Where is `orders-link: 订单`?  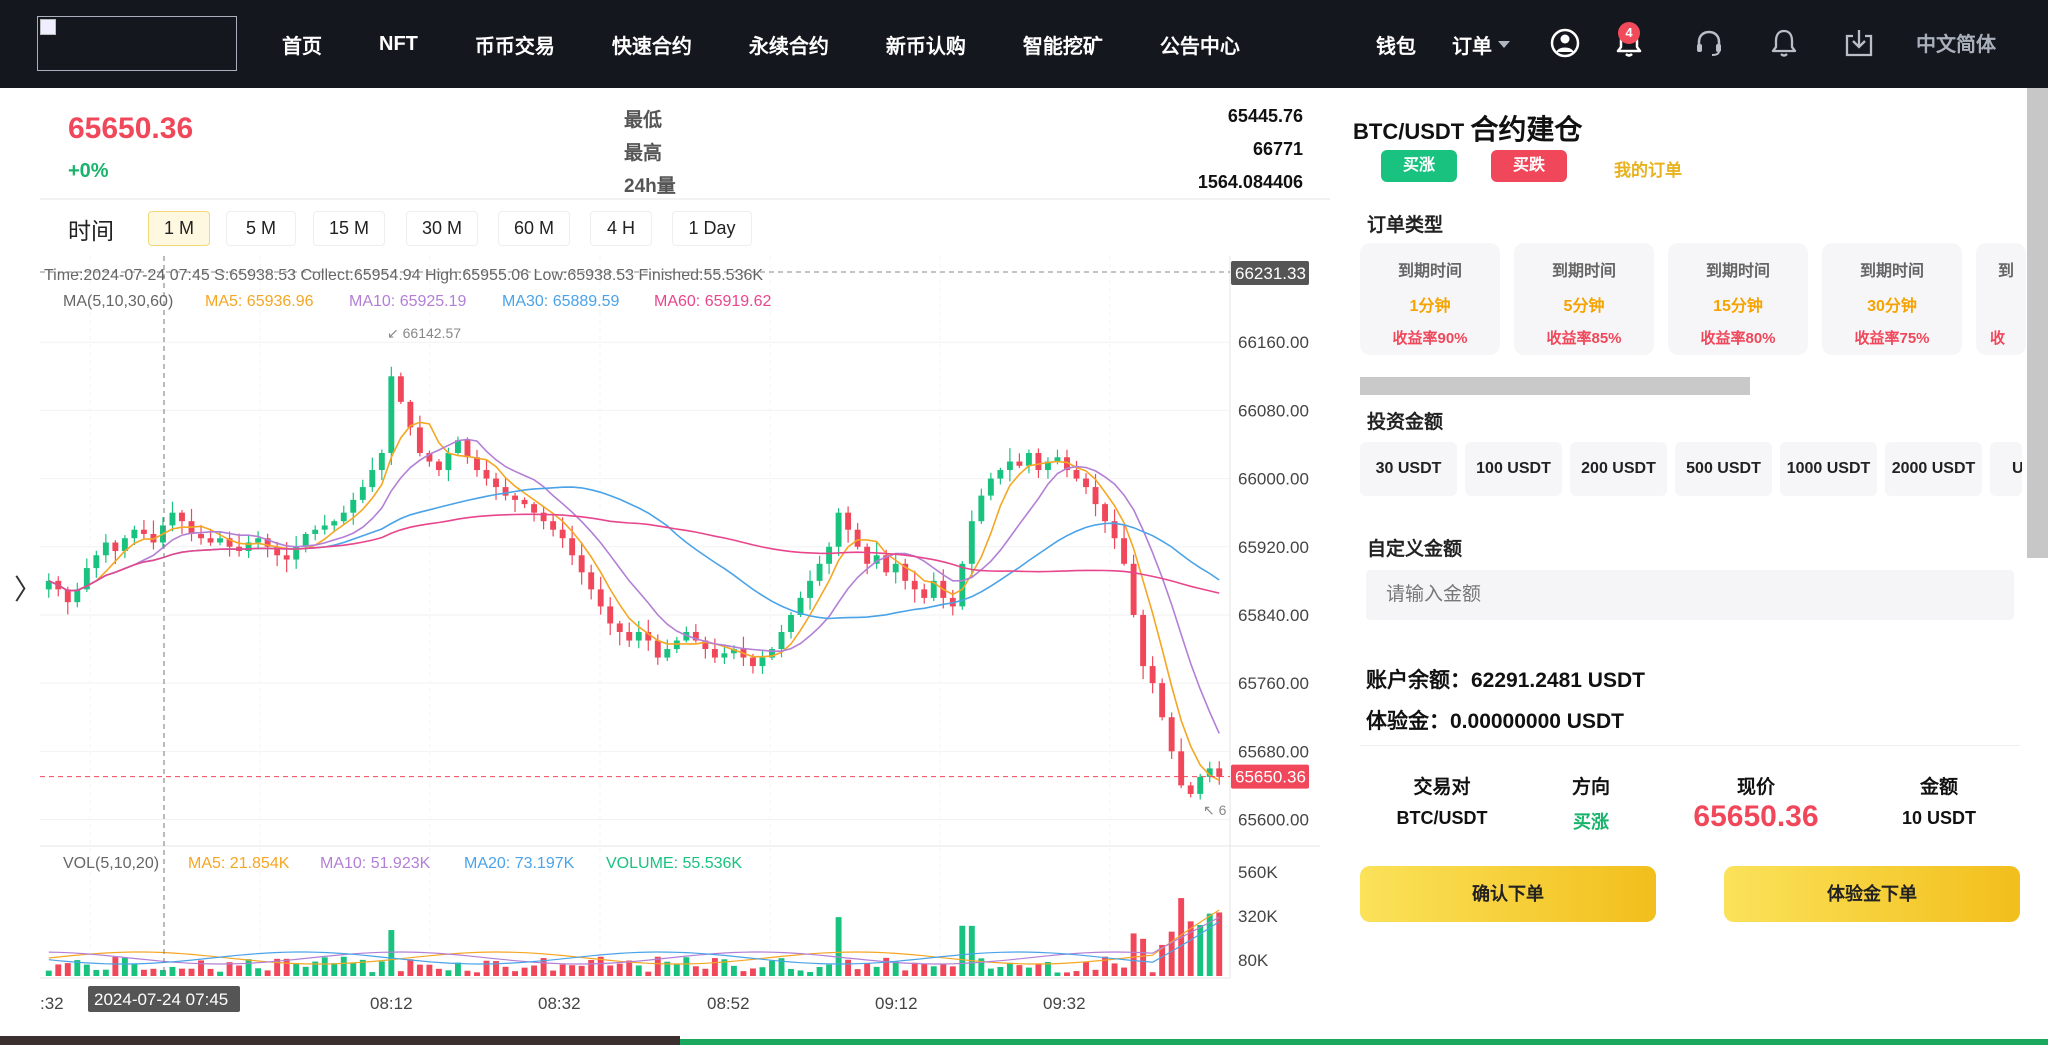
orders-link: 订单 is located at coordinates (1472, 46).